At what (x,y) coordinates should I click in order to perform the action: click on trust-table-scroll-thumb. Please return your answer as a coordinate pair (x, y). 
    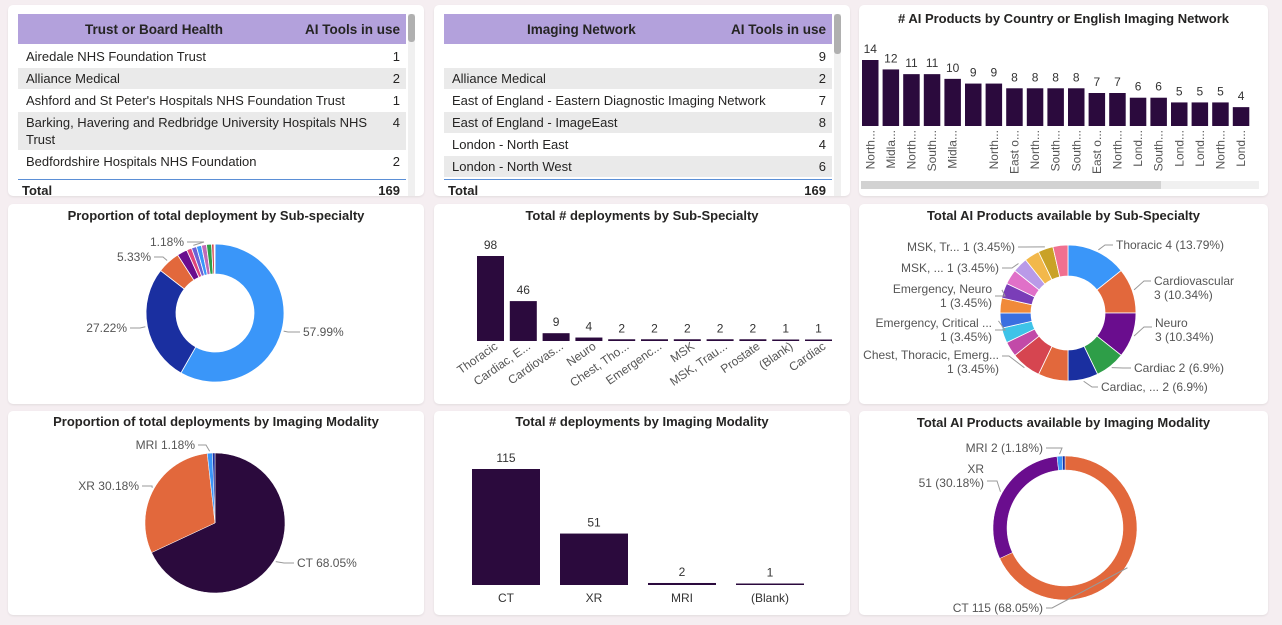
    Looking at the image, I should click on (411, 28).